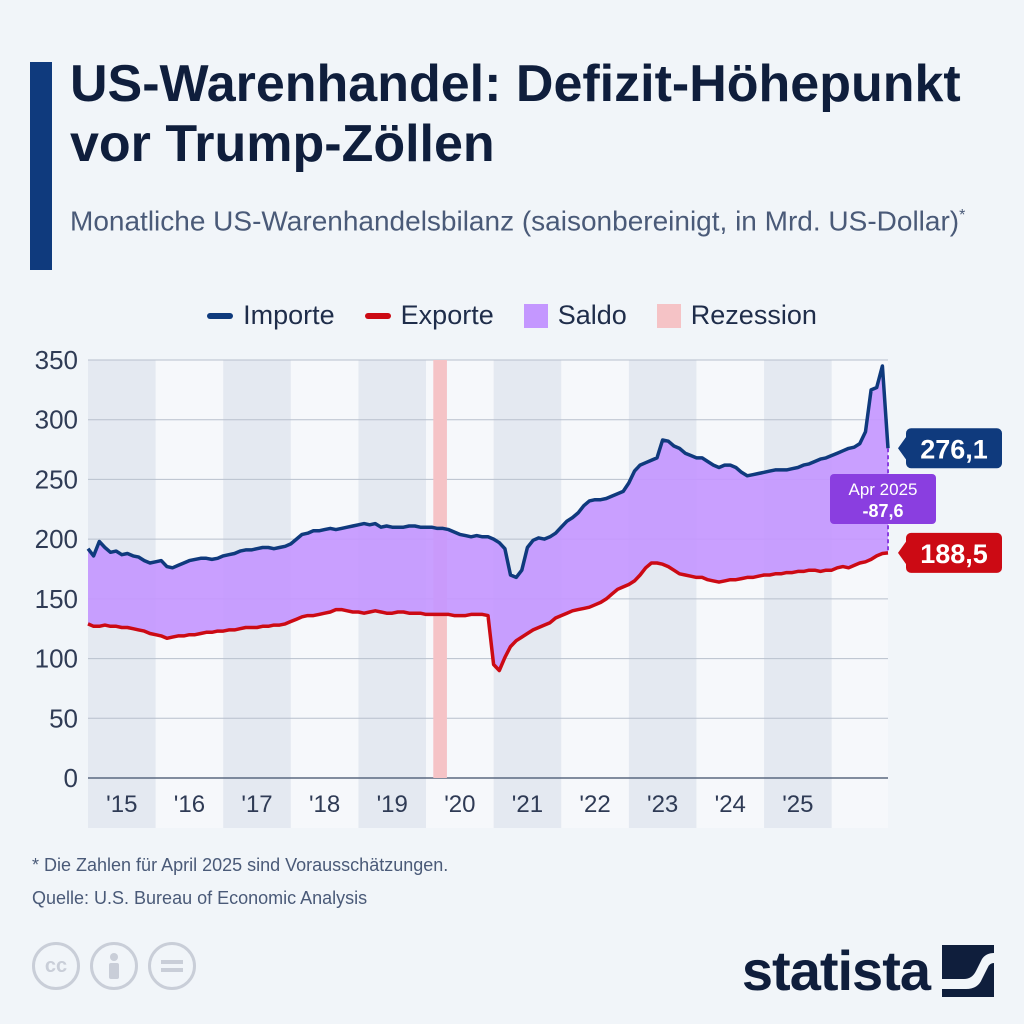  What do you see at coordinates (488, 612) in the screenshot?
I see `exports-line` at bounding box center [488, 612].